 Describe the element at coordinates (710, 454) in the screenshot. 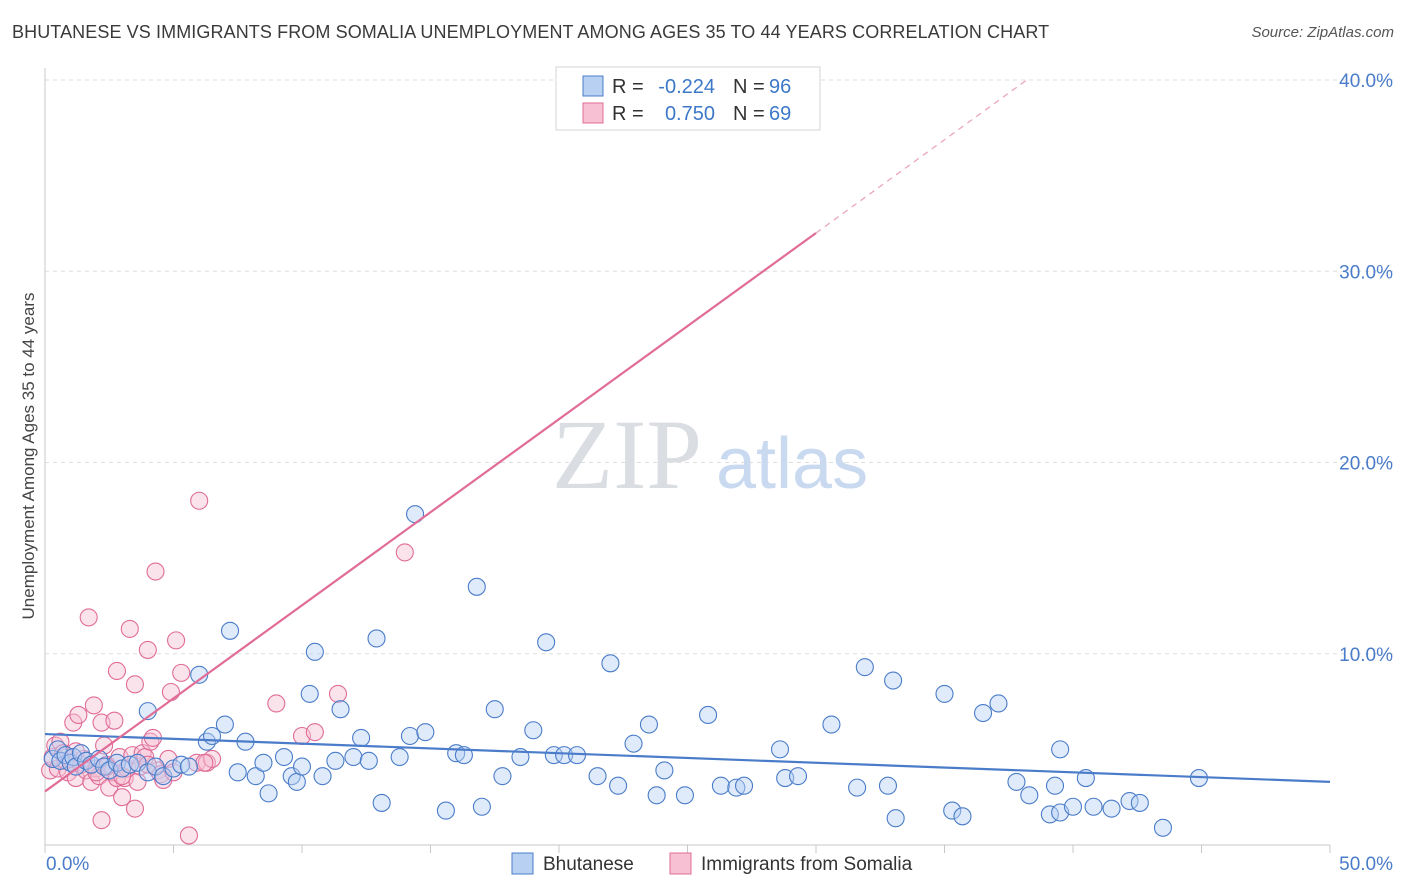

I see `watermark: ZIP atlas` at that location.